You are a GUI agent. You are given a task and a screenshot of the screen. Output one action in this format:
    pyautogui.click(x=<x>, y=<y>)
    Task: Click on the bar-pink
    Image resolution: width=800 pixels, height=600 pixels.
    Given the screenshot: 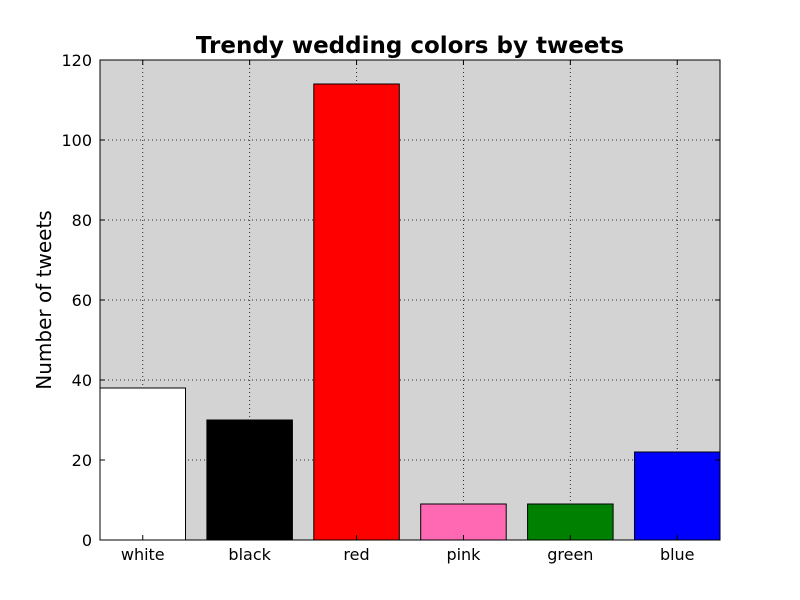 What is the action you would take?
    pyautogui.click(x=463, y=522)
    